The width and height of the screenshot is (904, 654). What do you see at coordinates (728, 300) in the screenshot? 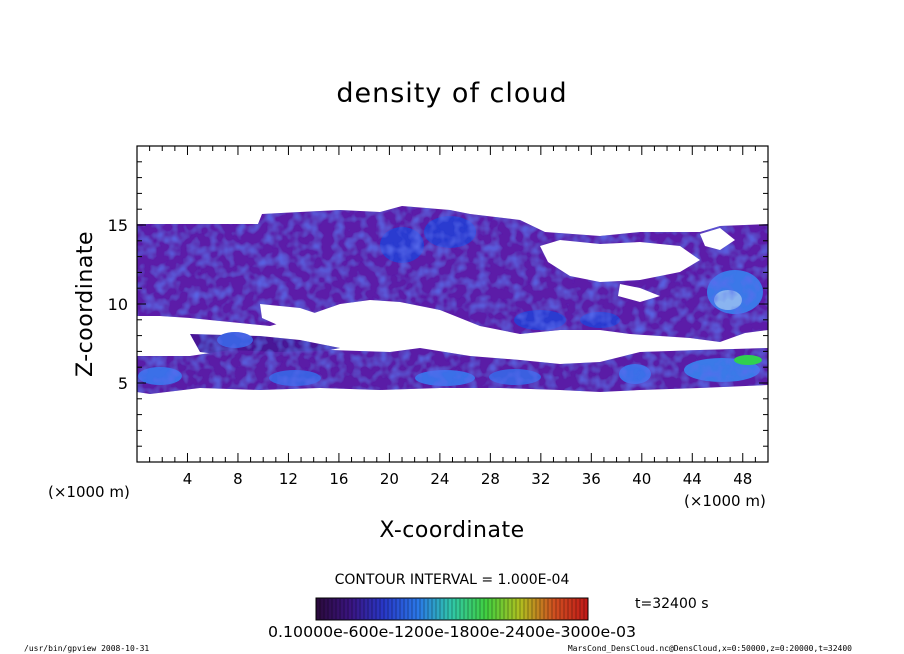
I see `light-pocket` at bounding box center [728, 300].